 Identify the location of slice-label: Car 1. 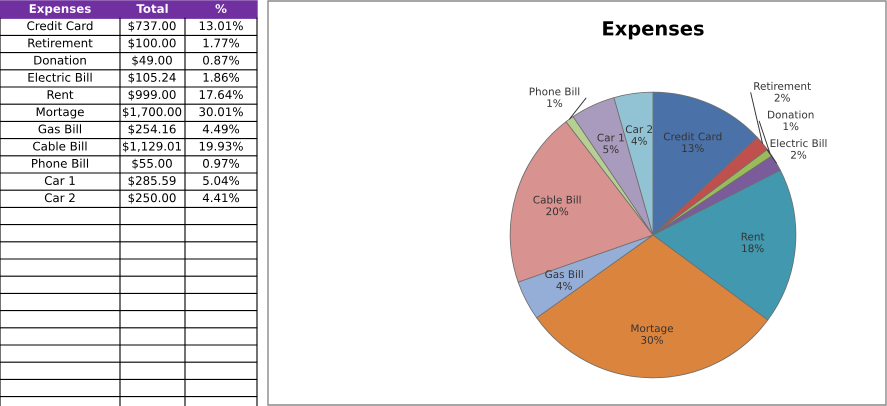
(610, 138).